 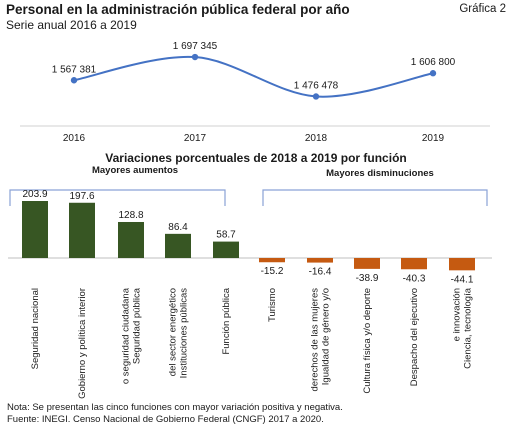 What do you see at coordinates (433, 73) in the screenshot?
I see `line-point-2019` at bounding box center [433, 73].